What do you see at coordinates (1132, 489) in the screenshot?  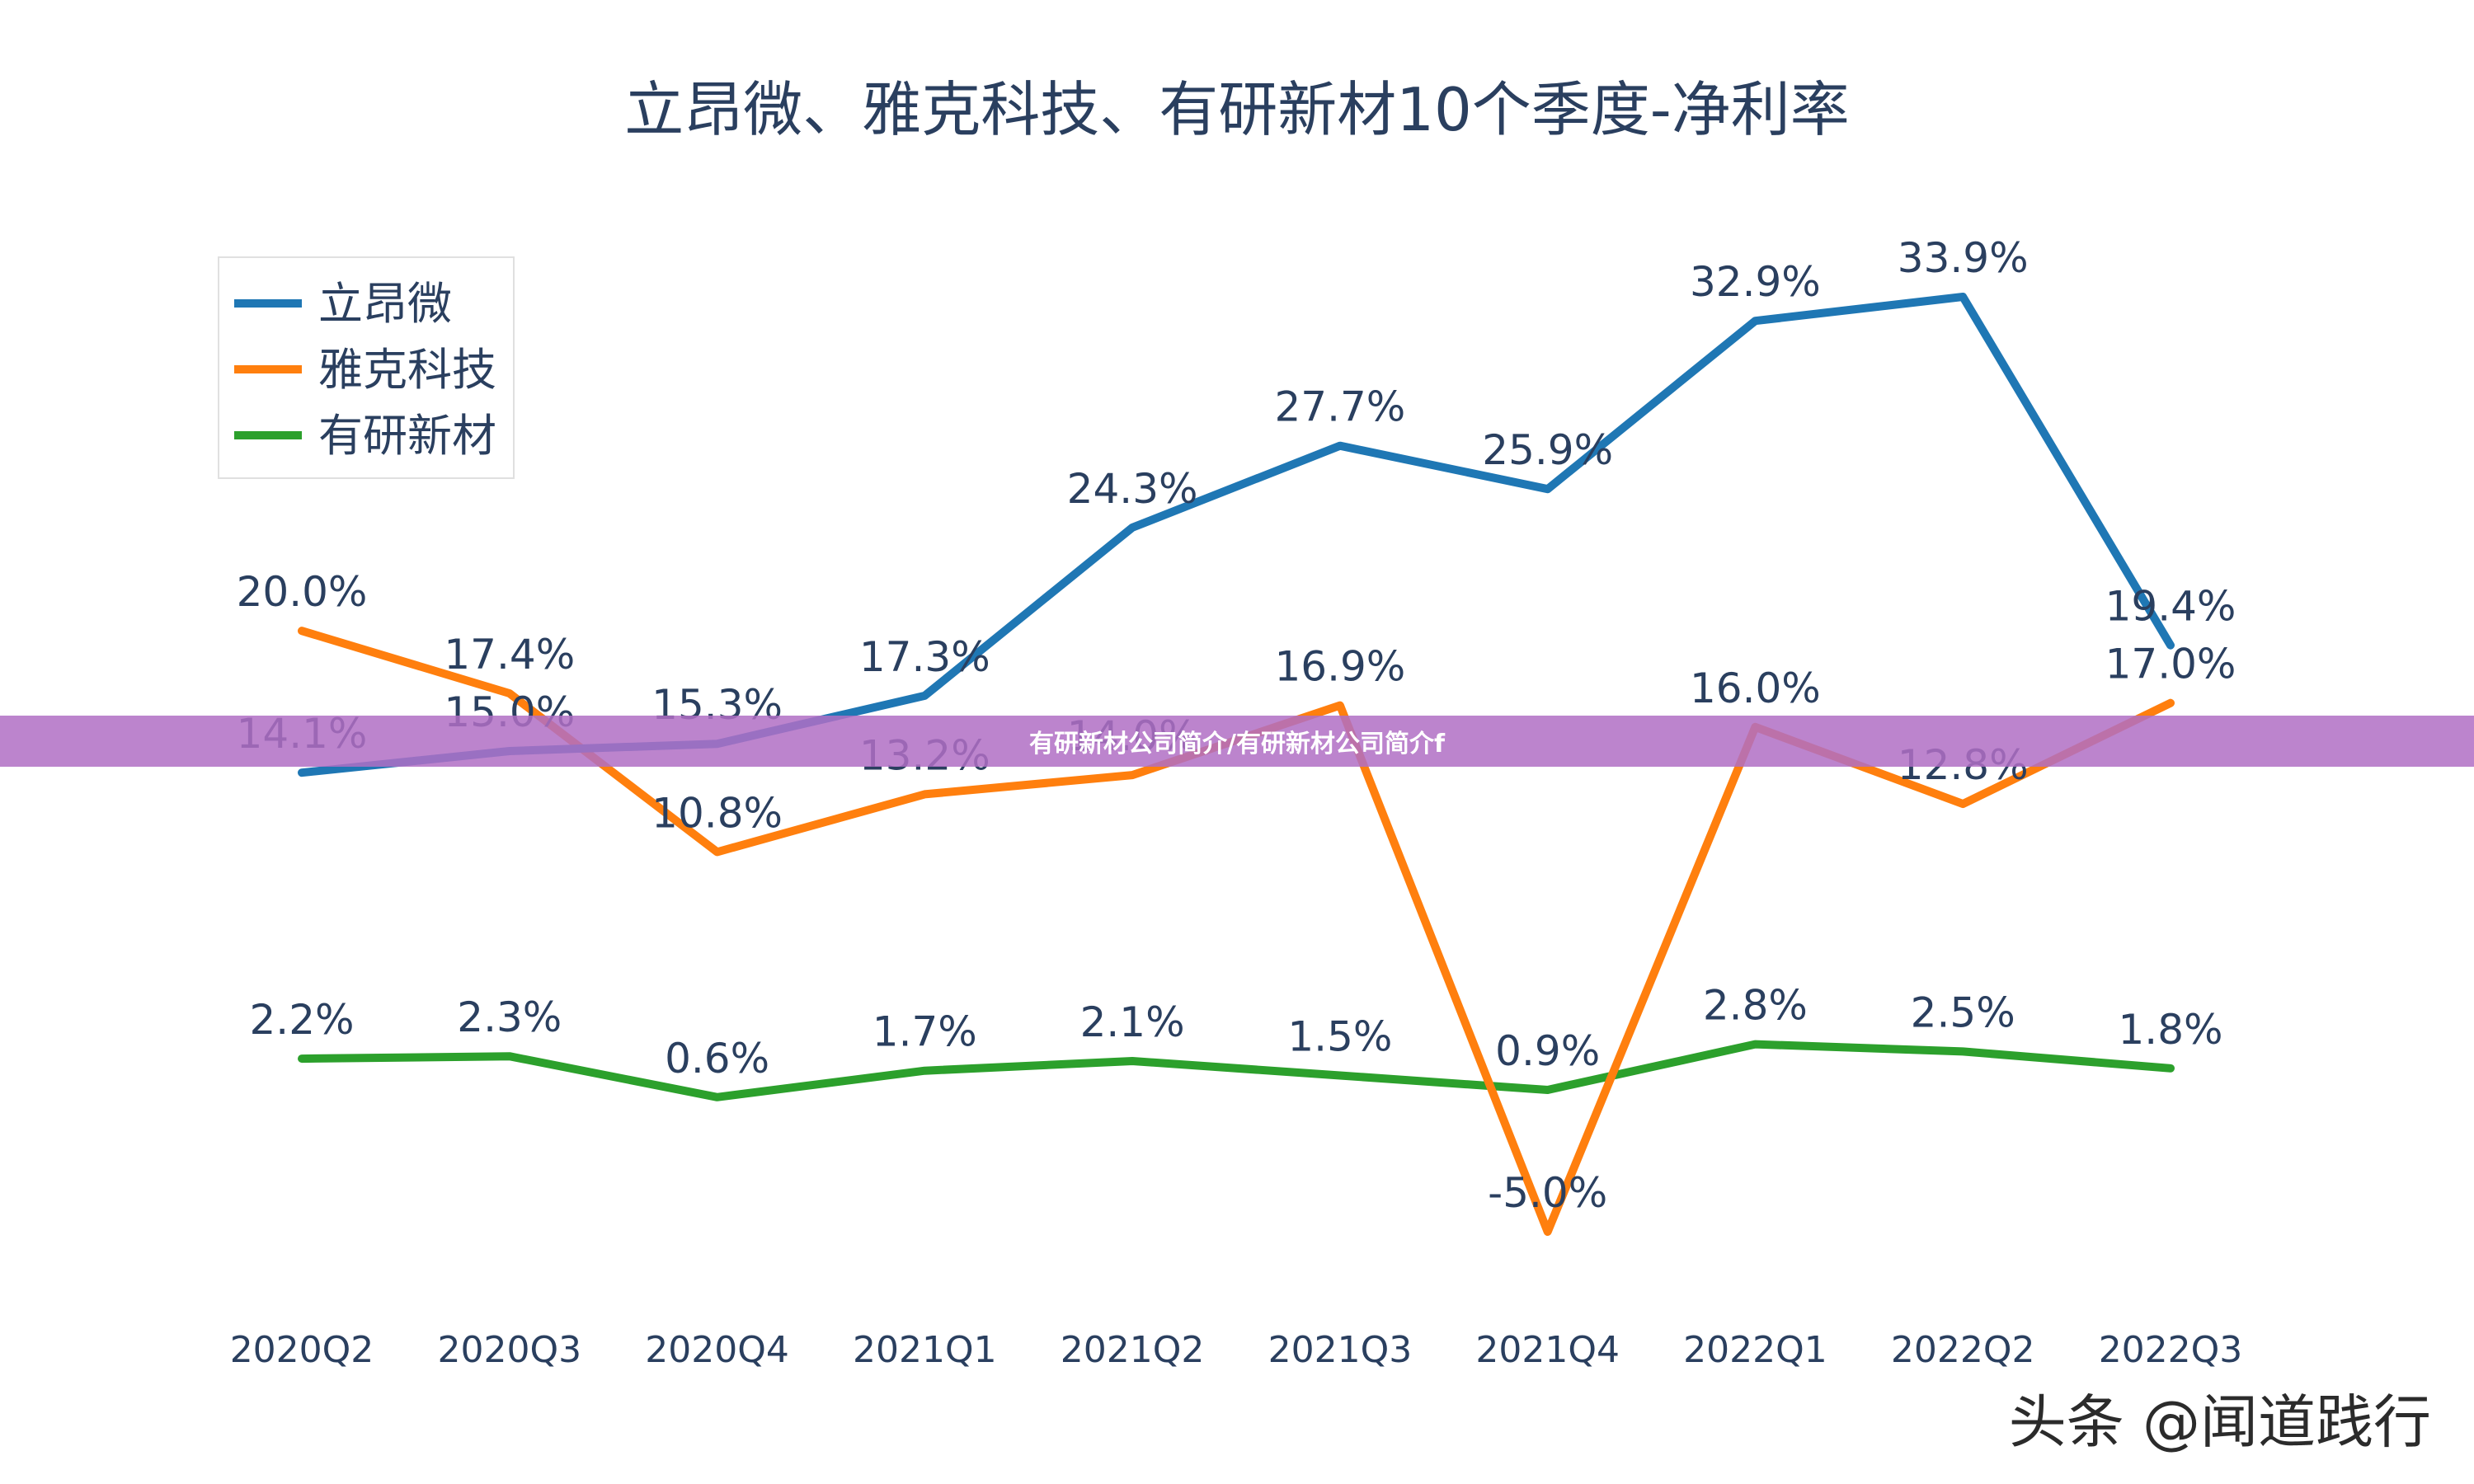 I see `data-label-0-4: 24.3%` at bounding box center [1132, 489].